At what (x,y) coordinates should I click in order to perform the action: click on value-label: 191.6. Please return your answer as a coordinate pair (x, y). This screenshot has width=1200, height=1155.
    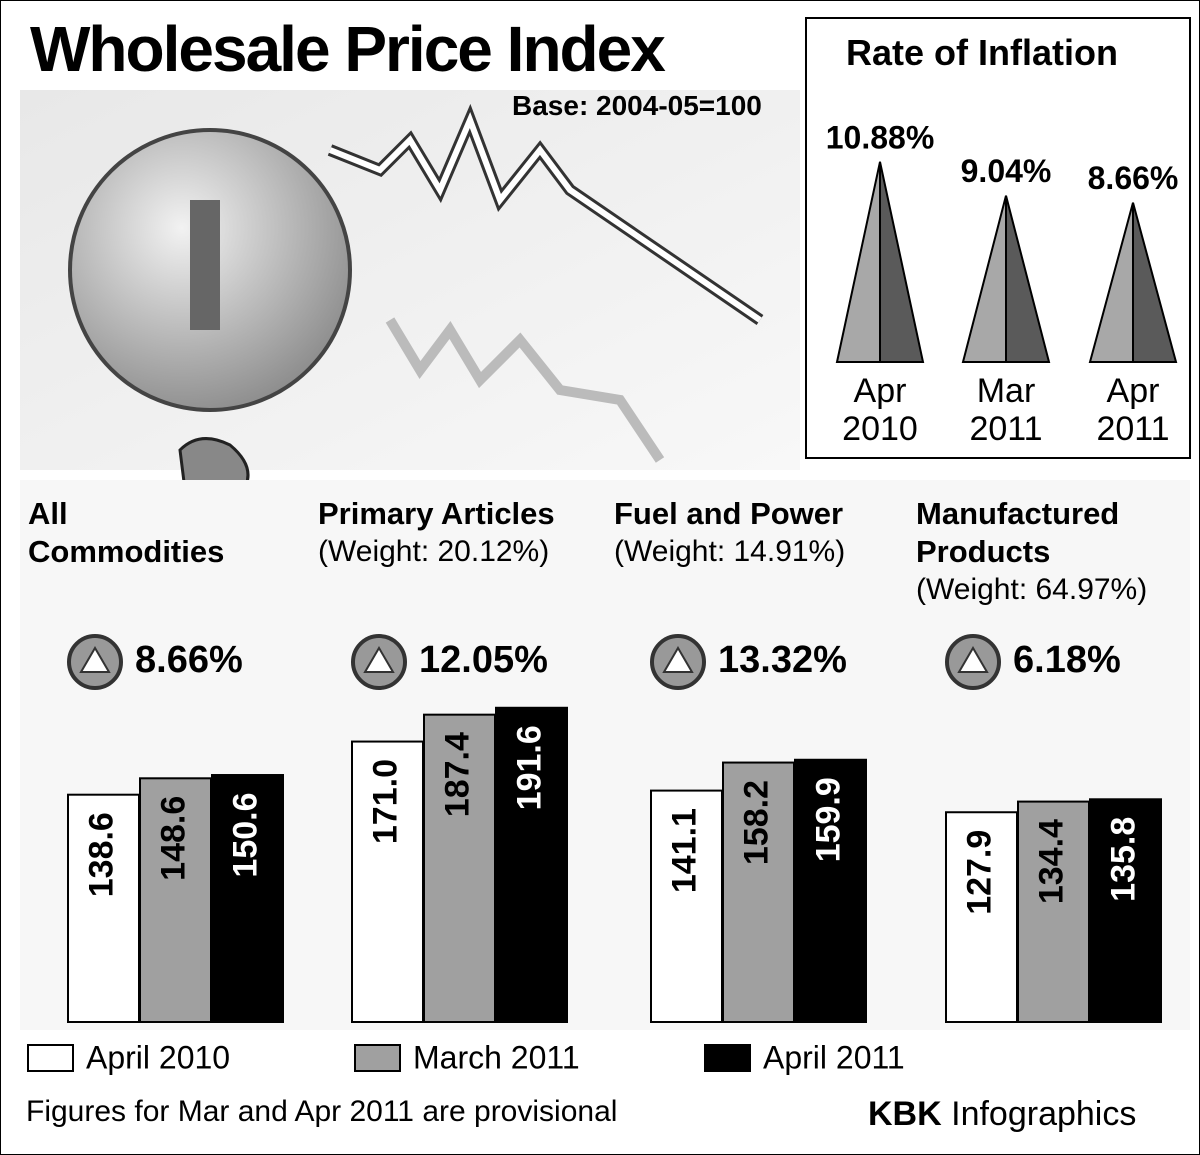
    Looking at the image, I should click on (529, 767).